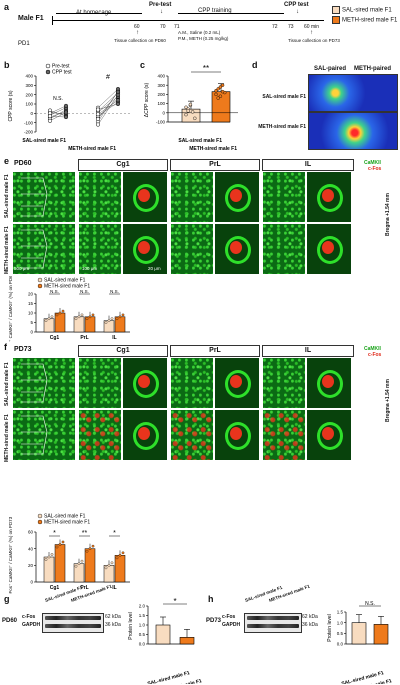  I want to click on panel-f-stain-red: c-Fos, so click(375, 355).